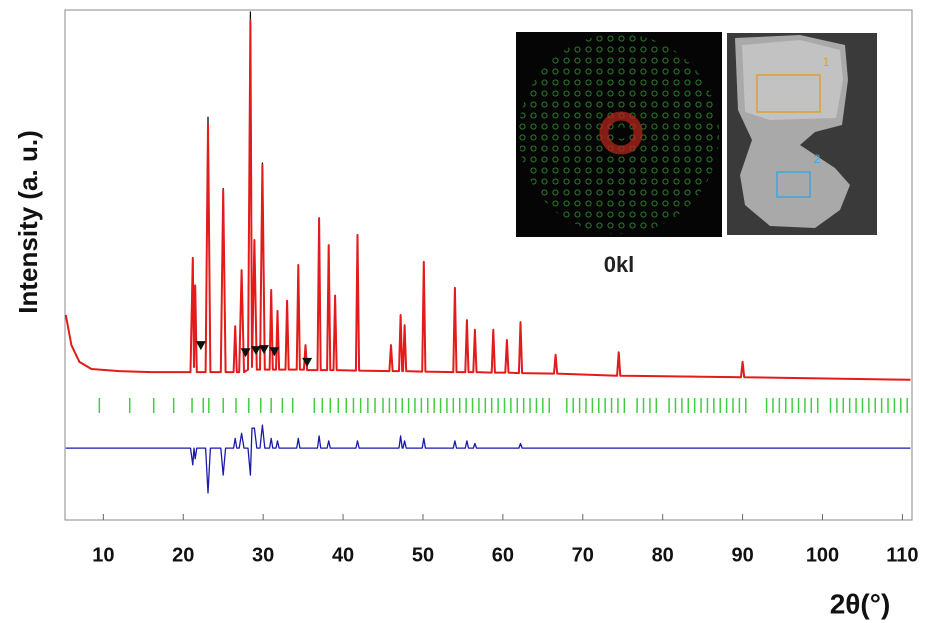 This screenshot has height=623, width=935. Describe the element at coordinates (619, 264) in the screenshot. I see `inset-label: 0kl` at that location.